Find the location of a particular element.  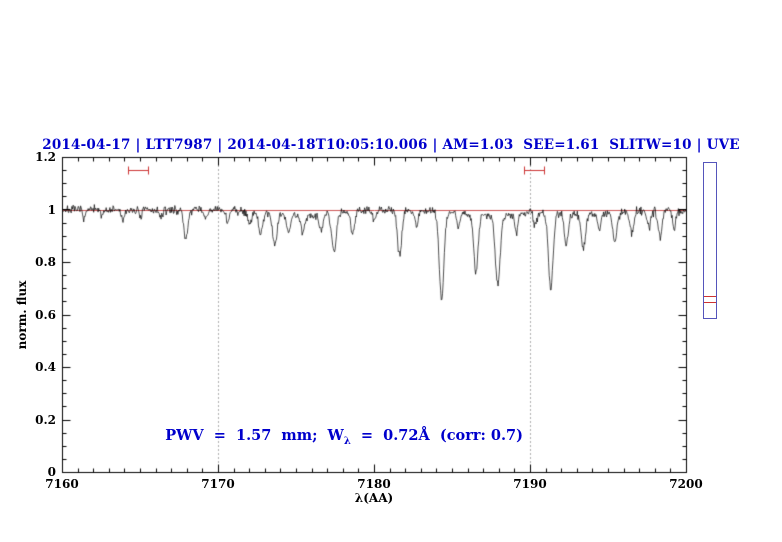

pwv-annotation-prefix: PWV = 1.57 mm; W is located at coordinates (254, 435).